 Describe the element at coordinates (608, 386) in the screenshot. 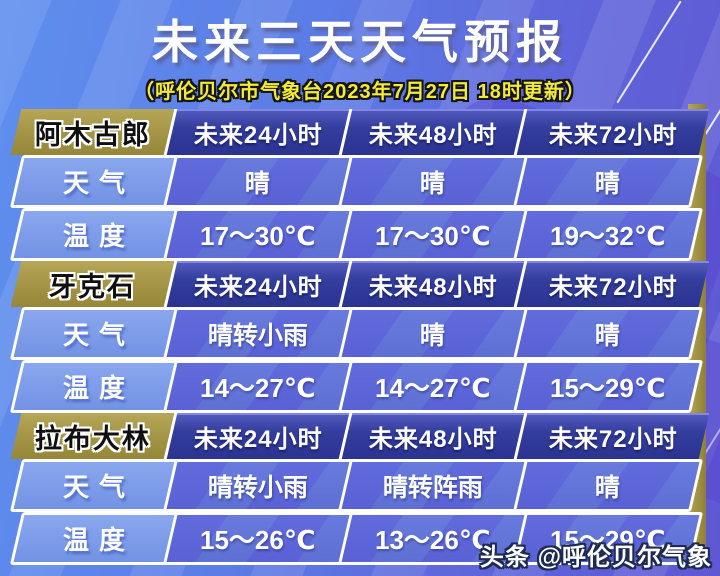

I see `temperature-value-cell: 15～29℃` at that location.